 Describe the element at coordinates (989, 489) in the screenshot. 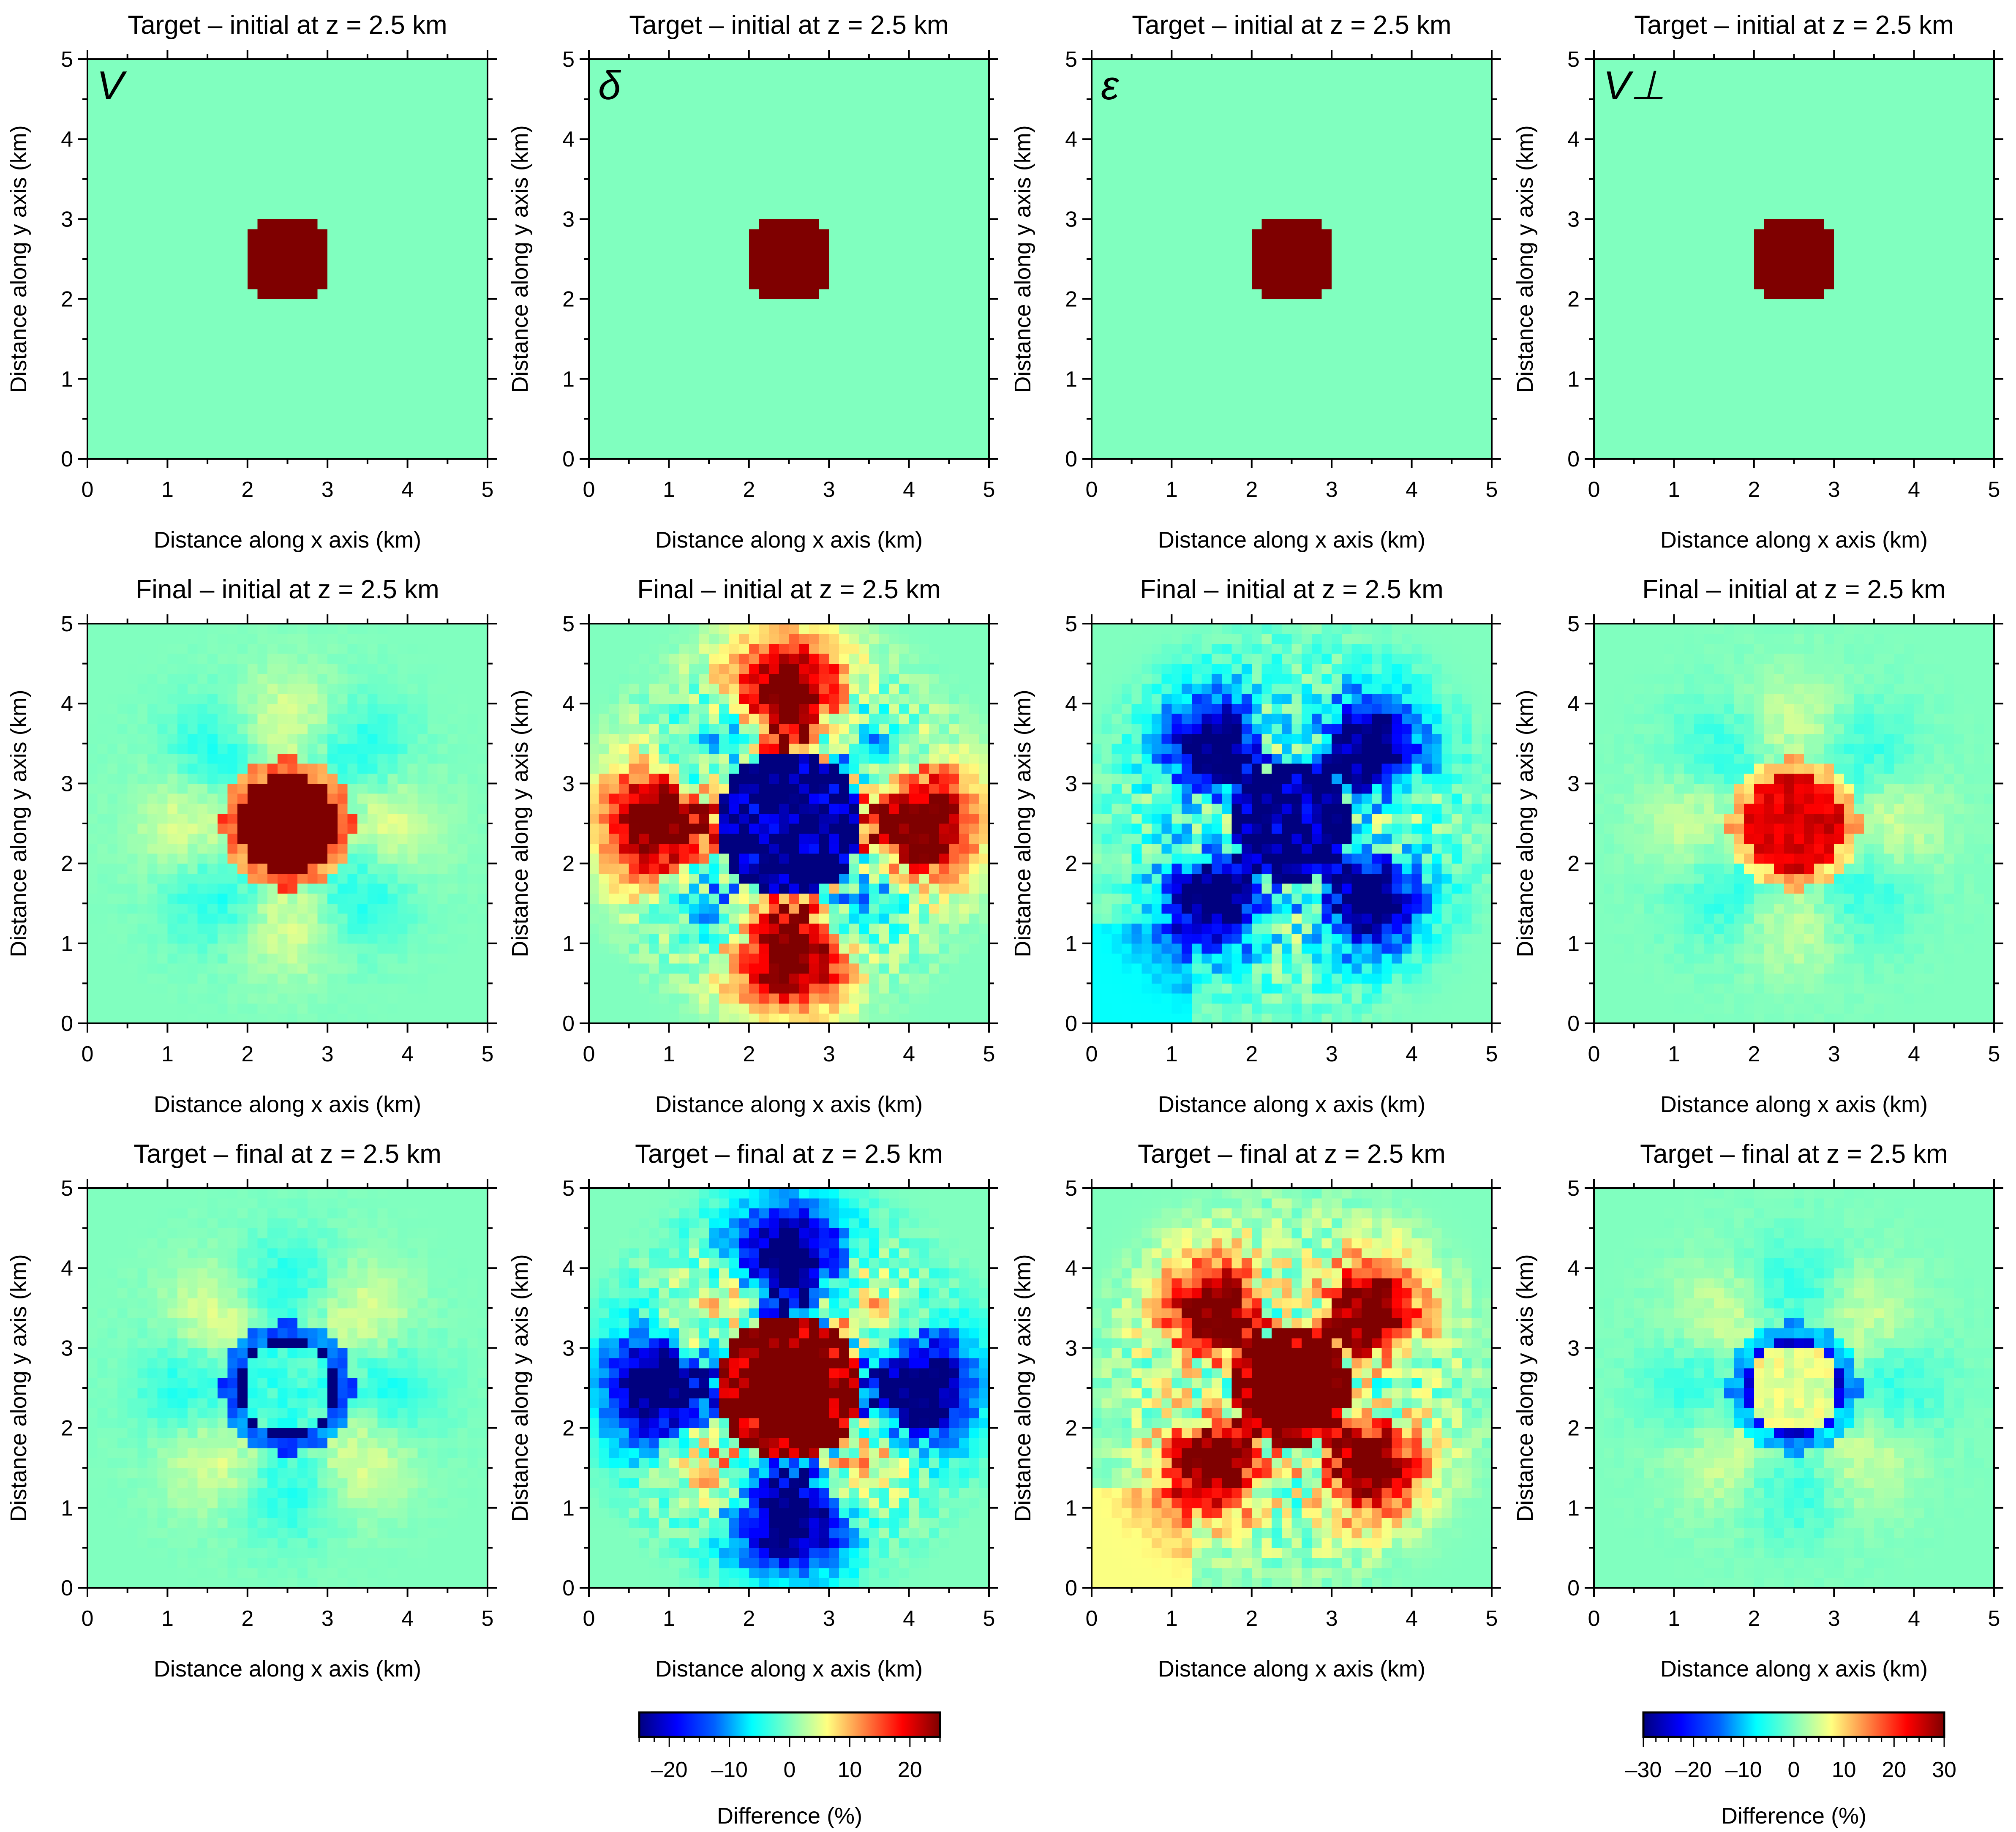

I see `x-tick-label: 5` at that location.